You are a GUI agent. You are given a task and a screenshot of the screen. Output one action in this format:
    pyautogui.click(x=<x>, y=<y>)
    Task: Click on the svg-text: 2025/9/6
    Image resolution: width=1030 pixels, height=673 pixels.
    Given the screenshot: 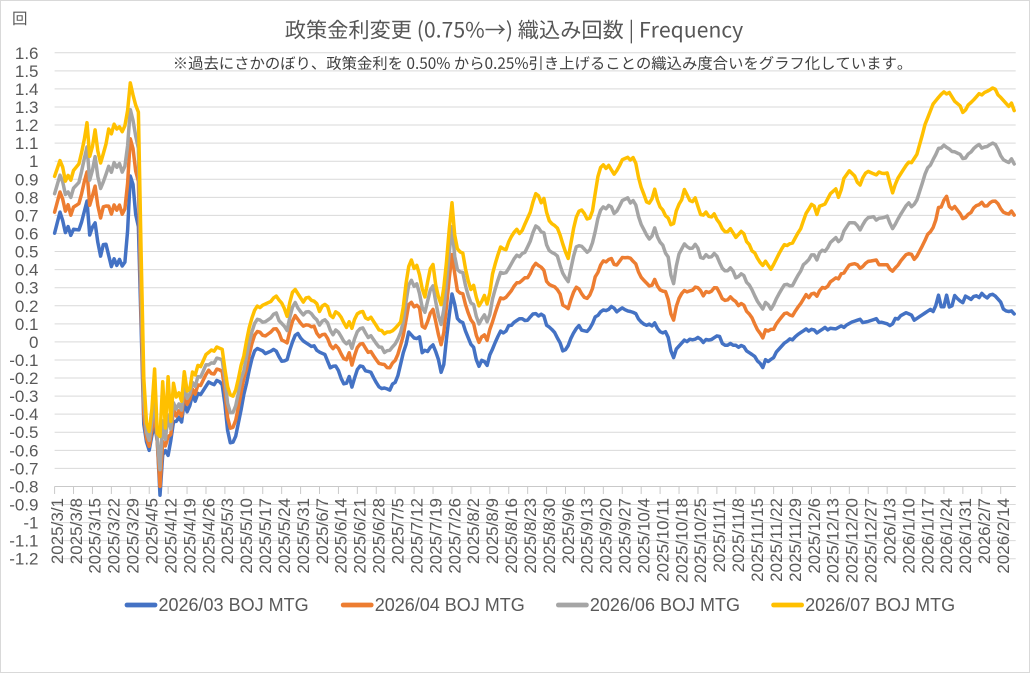 What is the action you would take?
    pyautogui.click(x=568, y=531)
    